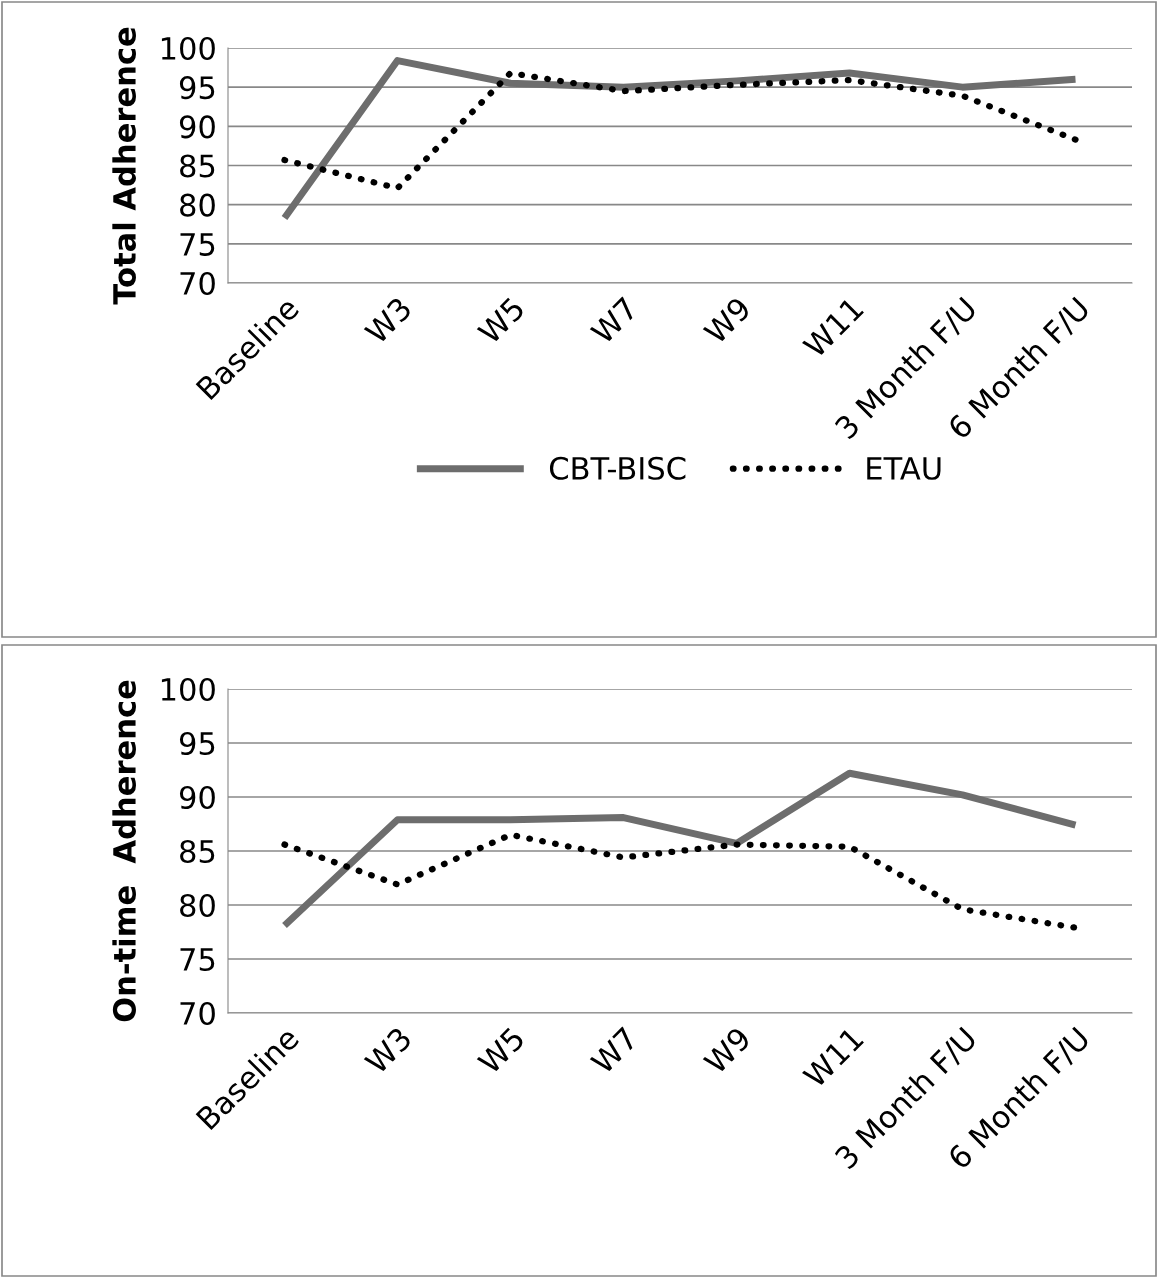  I want to click on y-axis-title: Total Adherence, so click(124, 166).